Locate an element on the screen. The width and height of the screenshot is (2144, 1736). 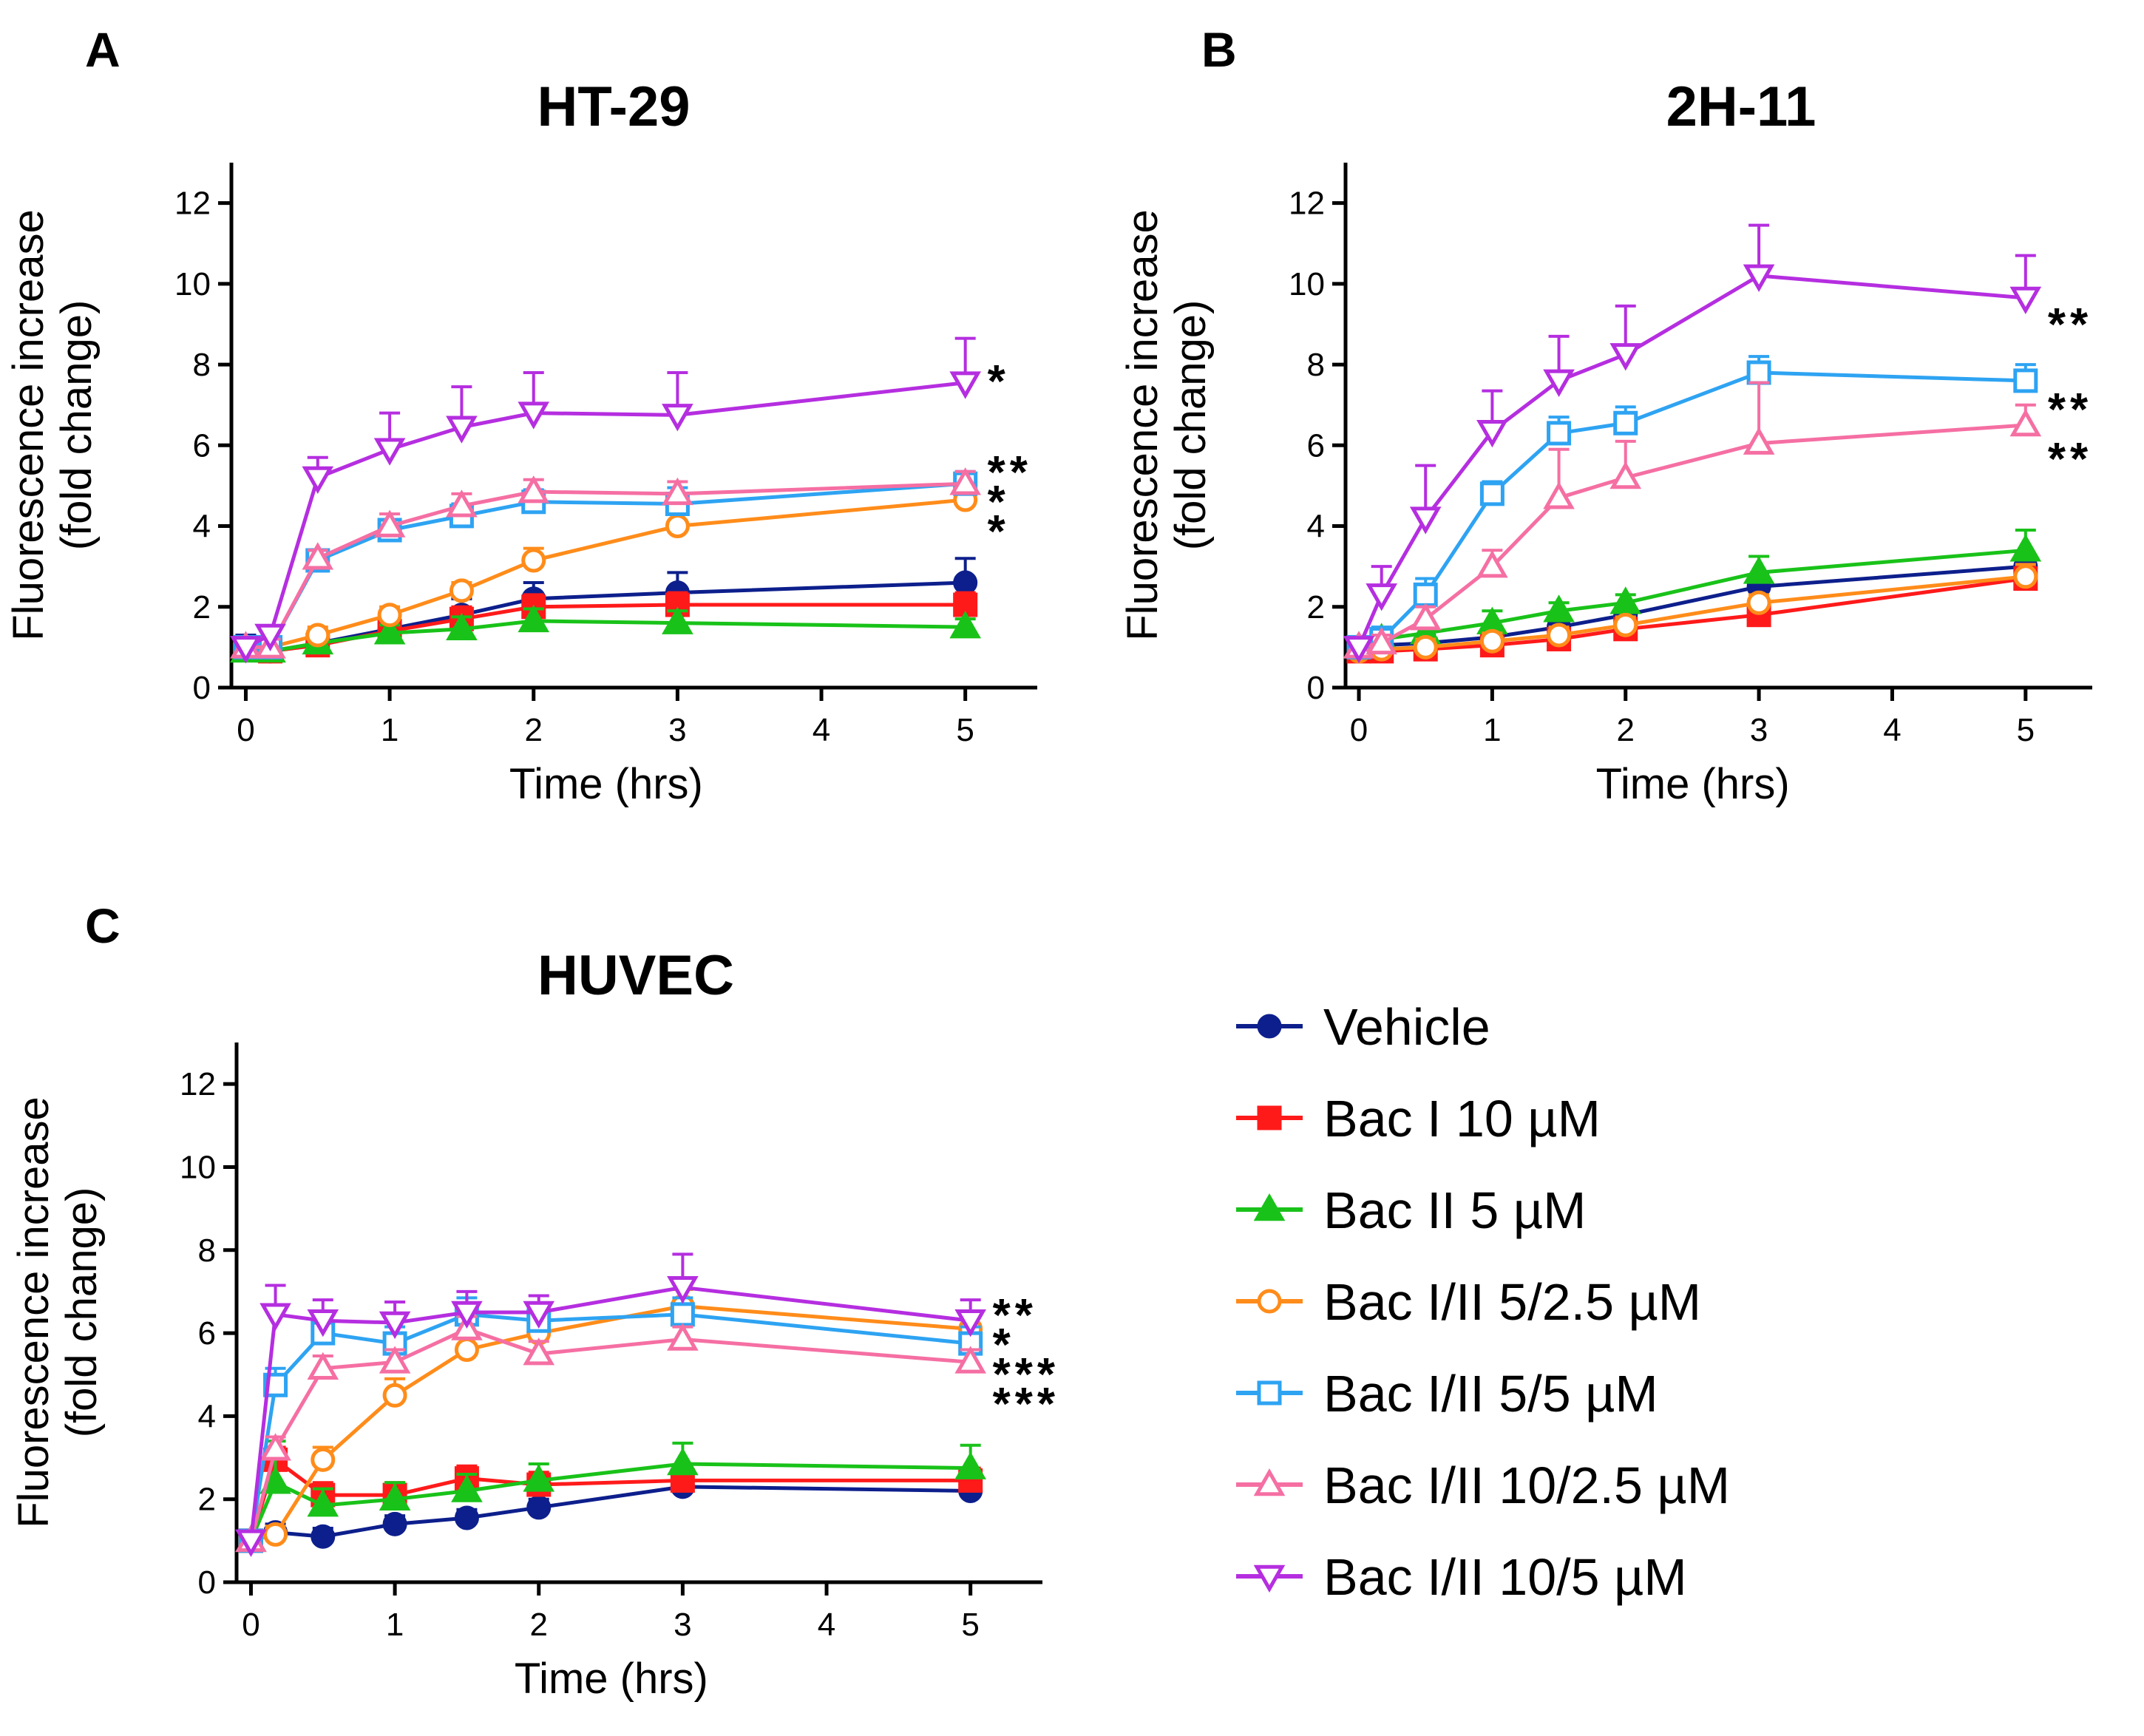
legend-item-bac-i-ii-5-5-um: Bac I/II 5/5 µM is located at coordinates (1447, 1394).